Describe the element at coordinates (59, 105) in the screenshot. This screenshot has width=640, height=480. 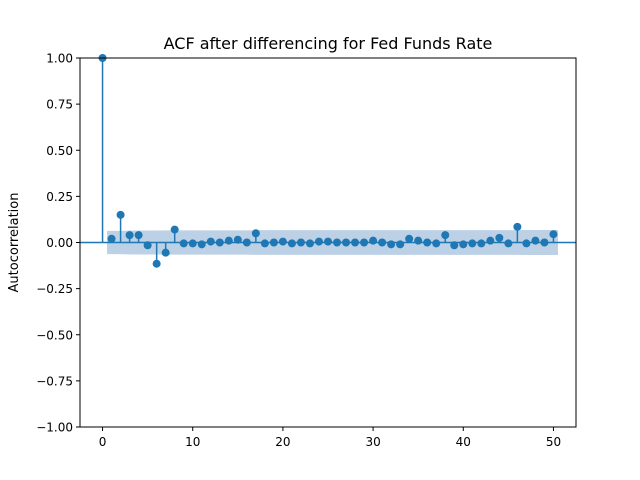
I see `y-tick-label: 0.75` at that location.